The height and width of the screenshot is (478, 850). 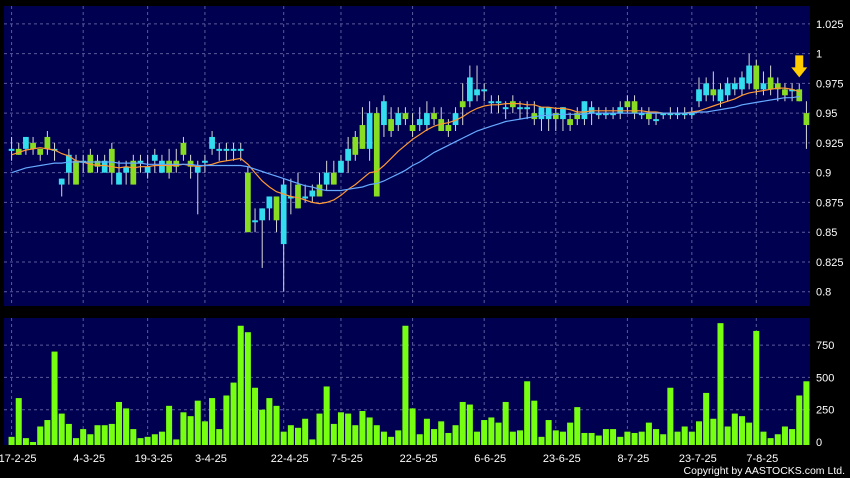 I want to click on price-tick-label: 0.8, so click(x=823, y=293).